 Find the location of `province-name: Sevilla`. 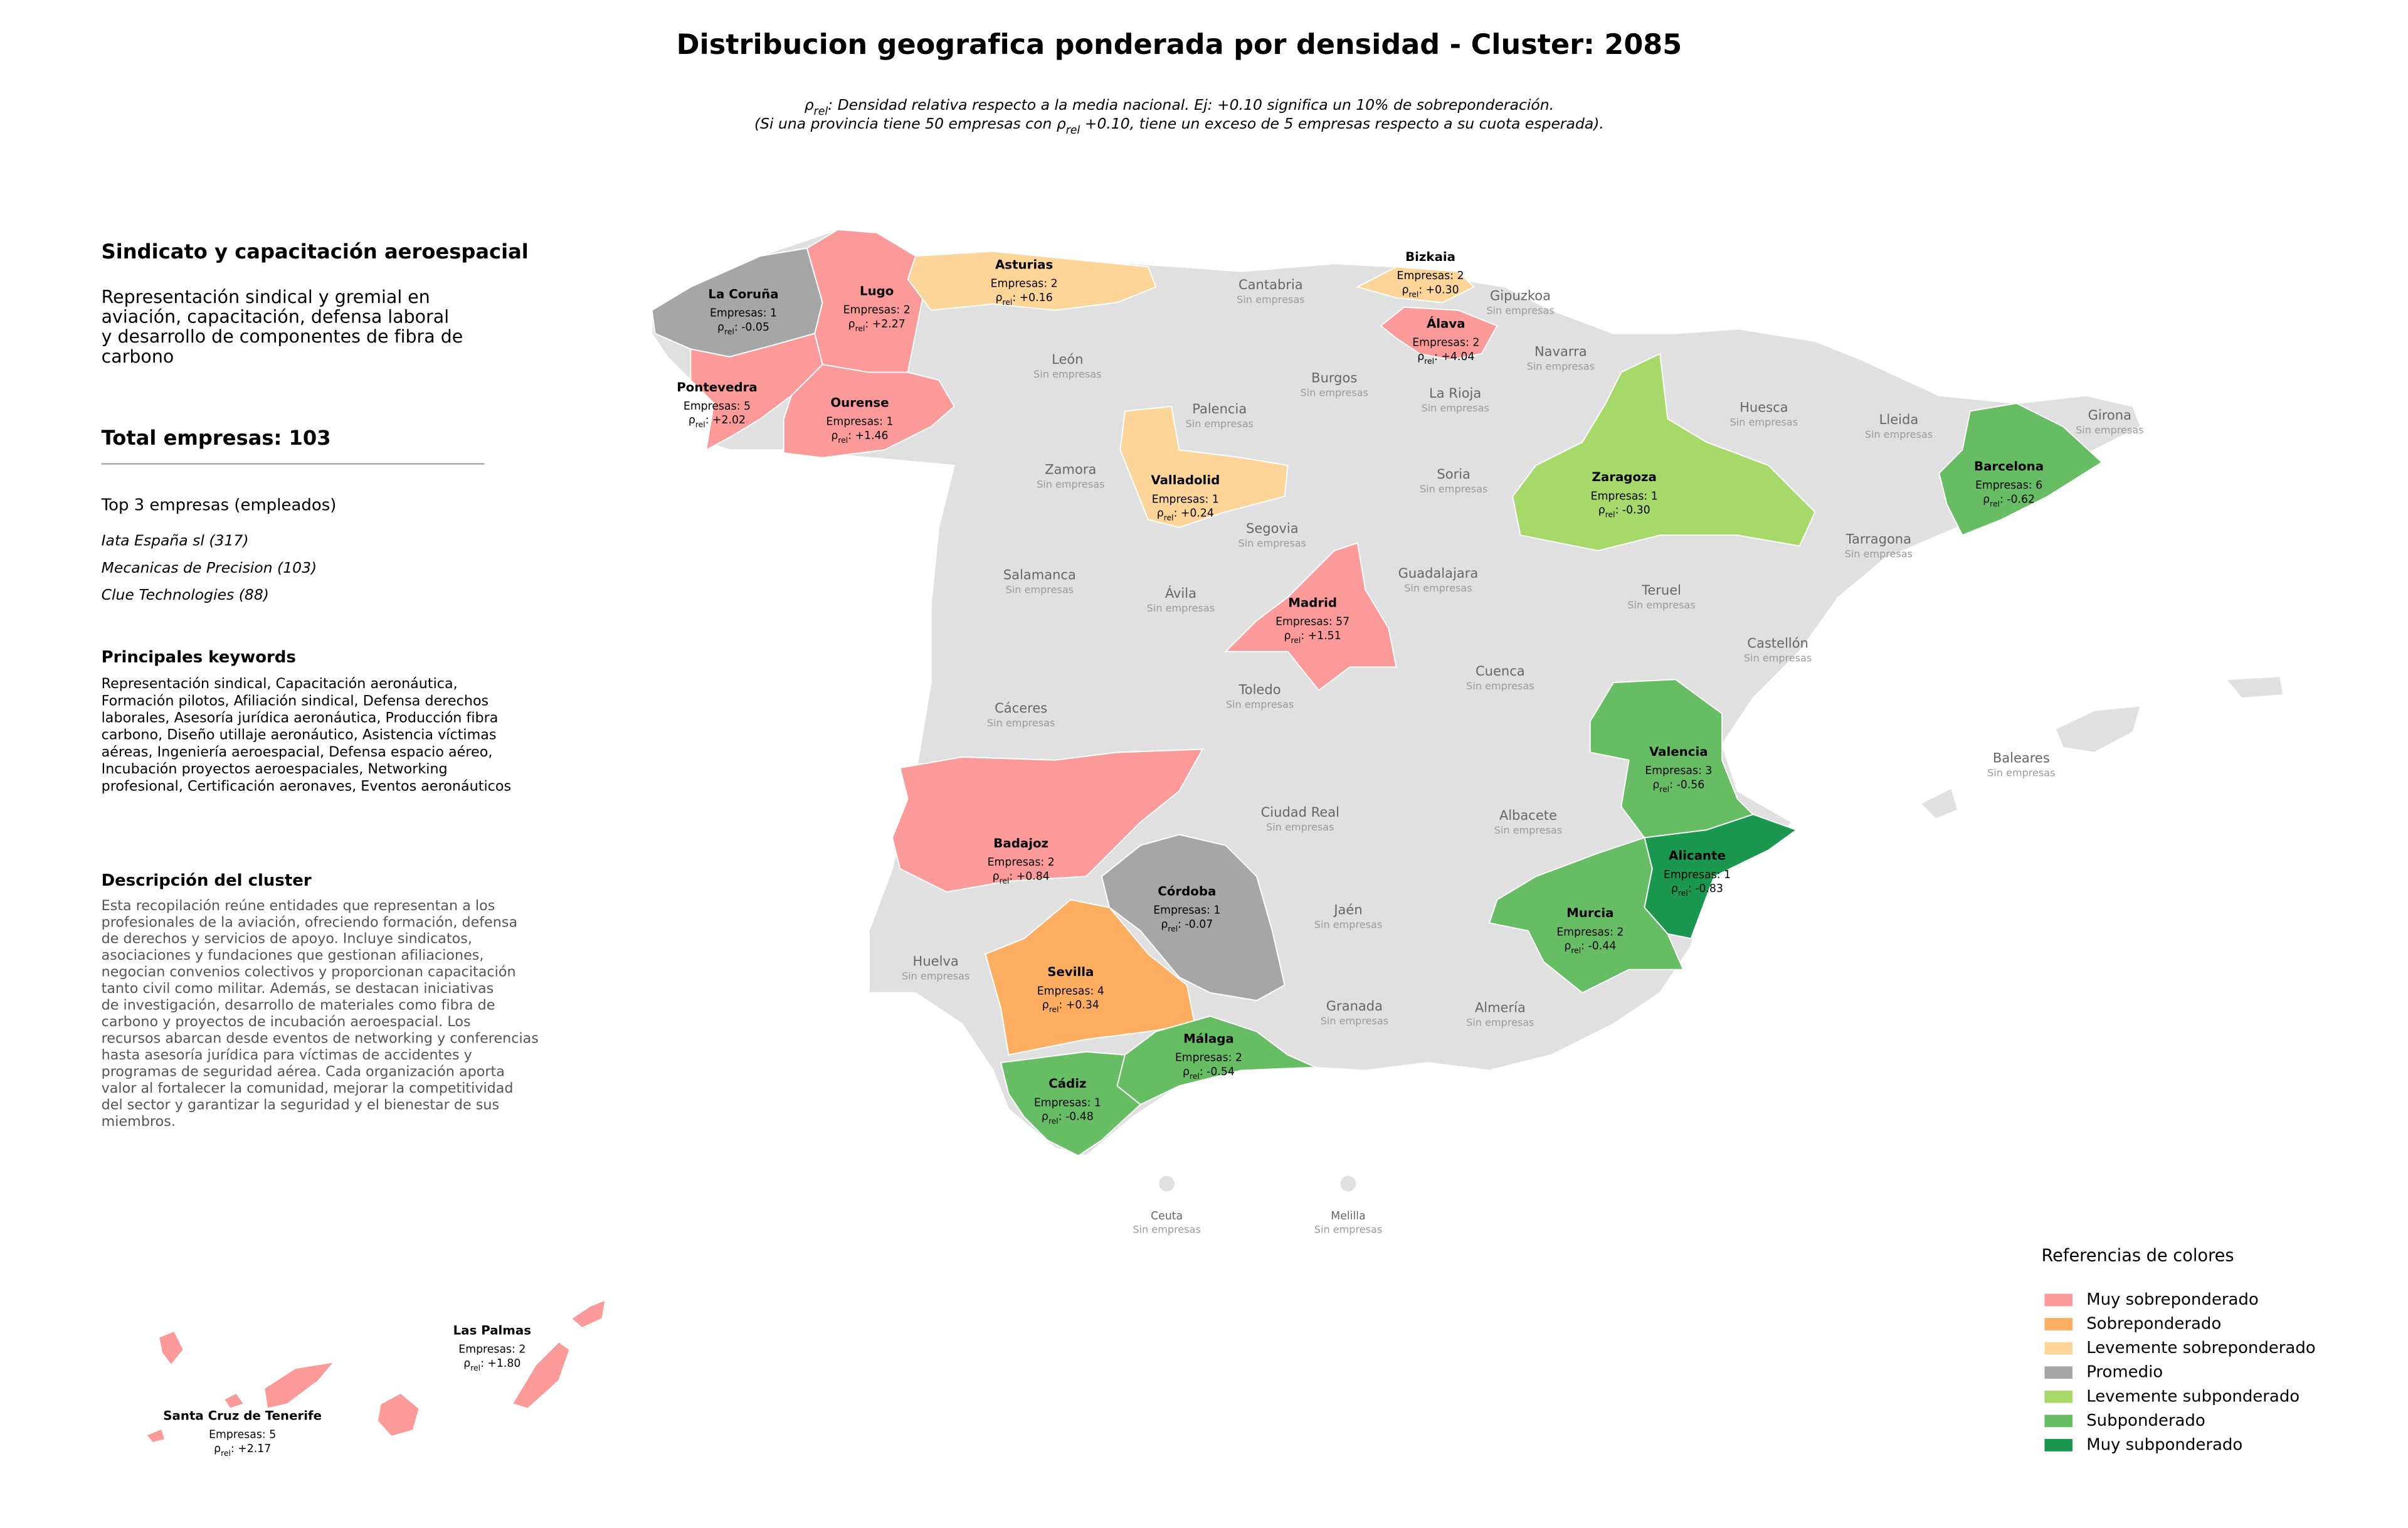

province-name: Sevilla is located at coordinates (1070, 972).